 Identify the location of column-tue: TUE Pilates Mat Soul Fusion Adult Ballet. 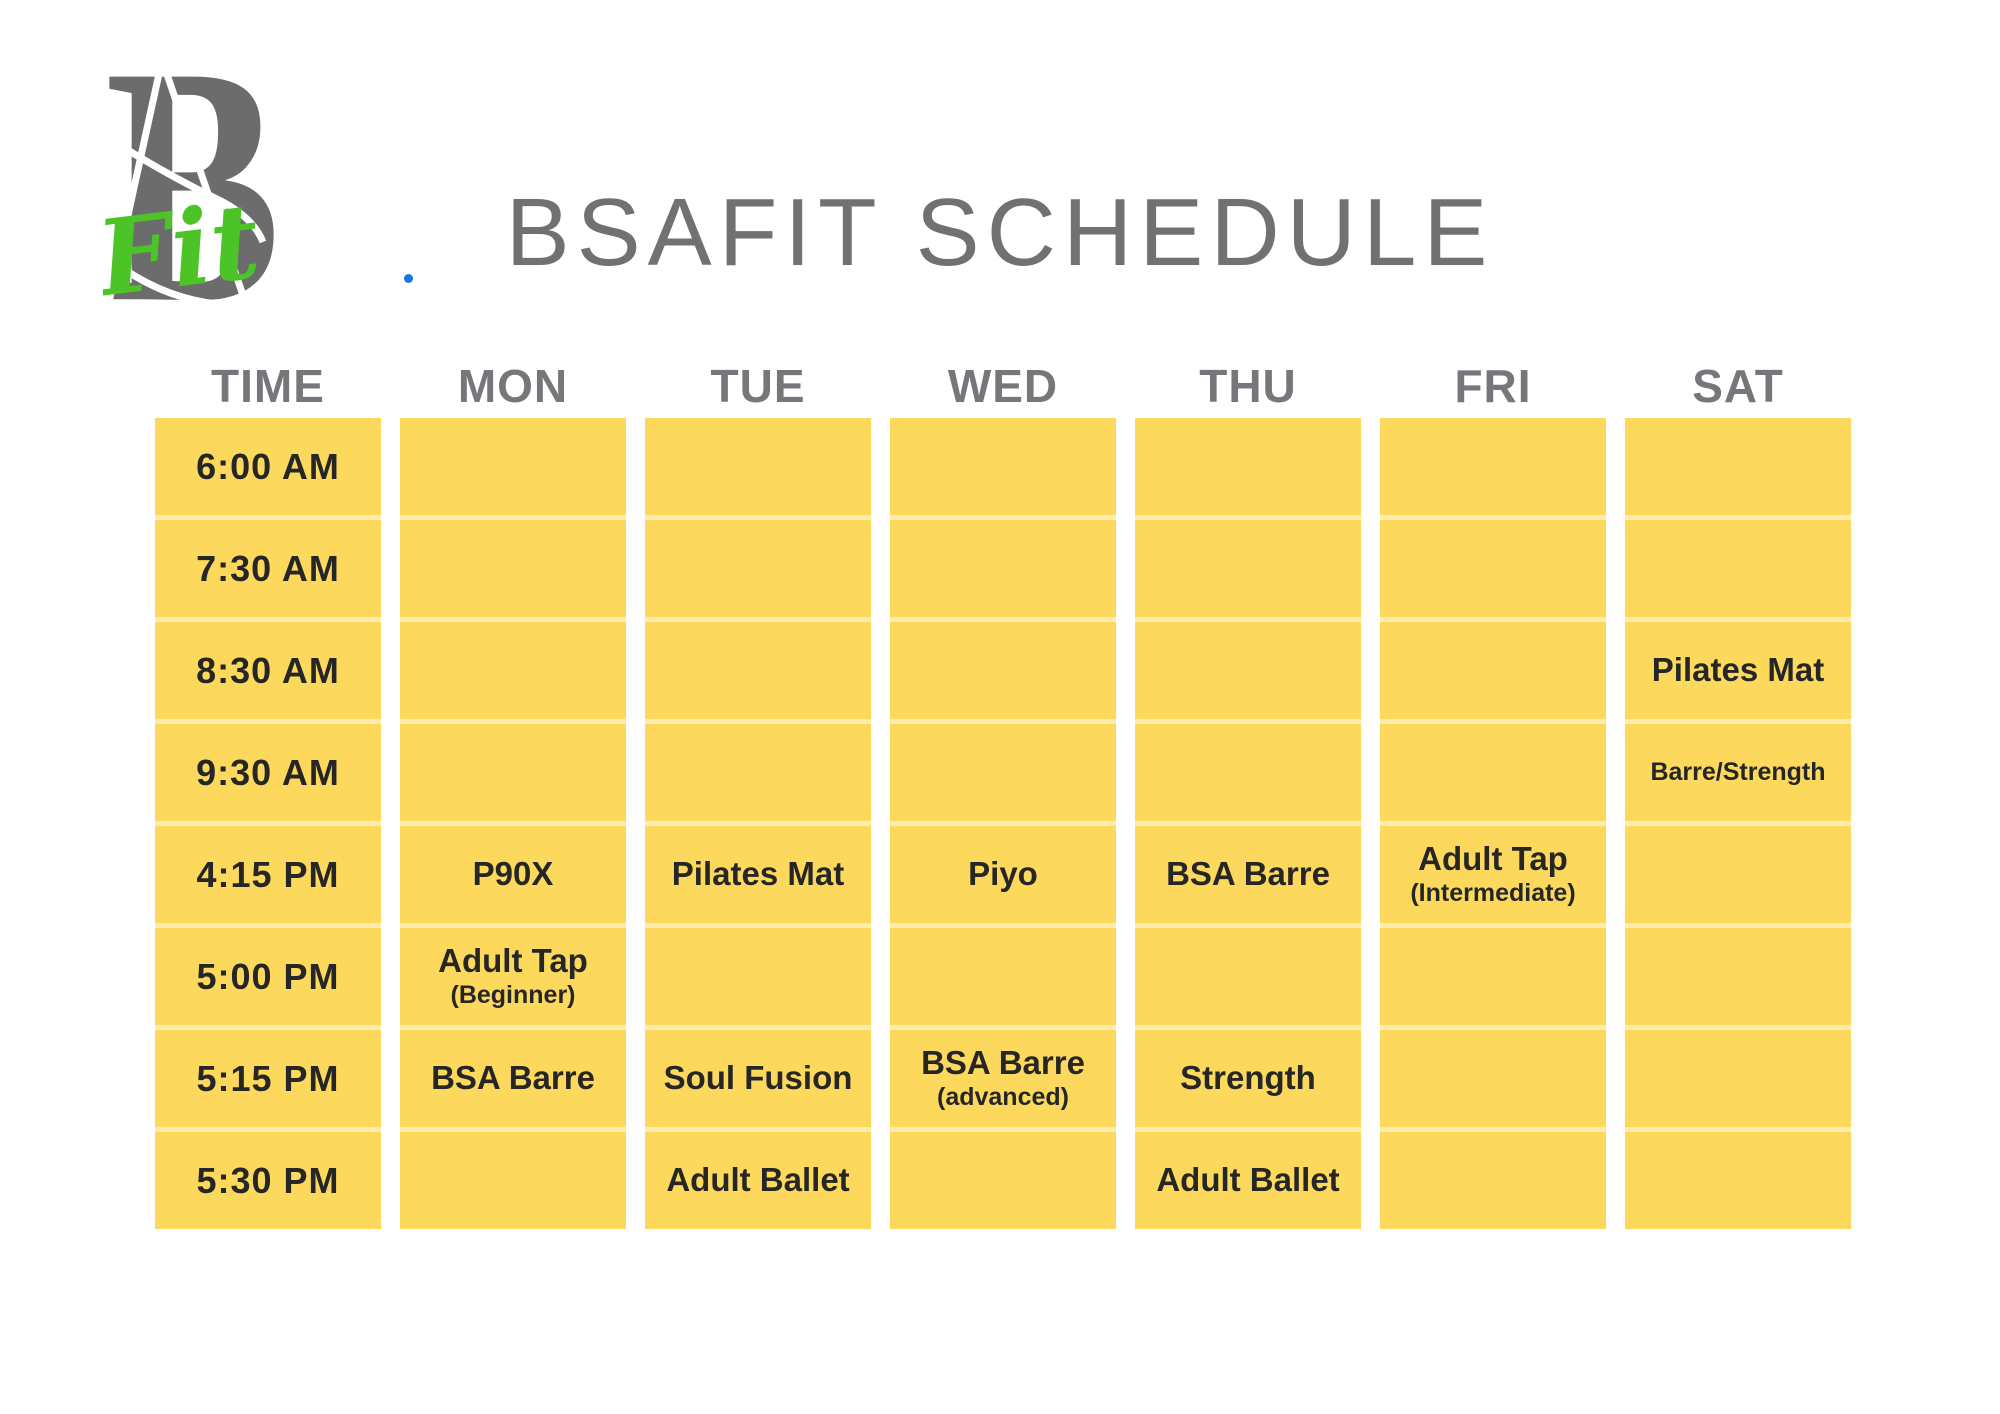
(758, 792).